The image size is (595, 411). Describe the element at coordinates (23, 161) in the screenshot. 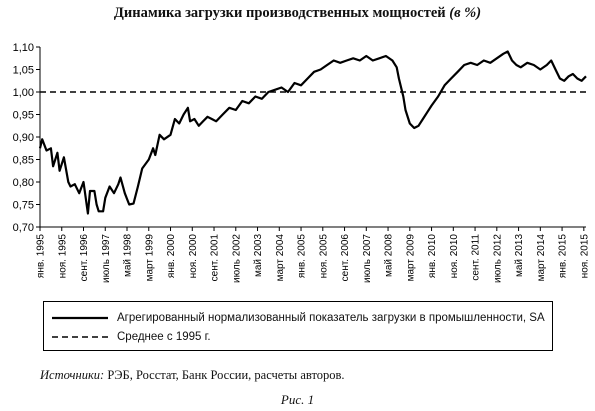

I see `y-tick-label: 0,85` at that location.